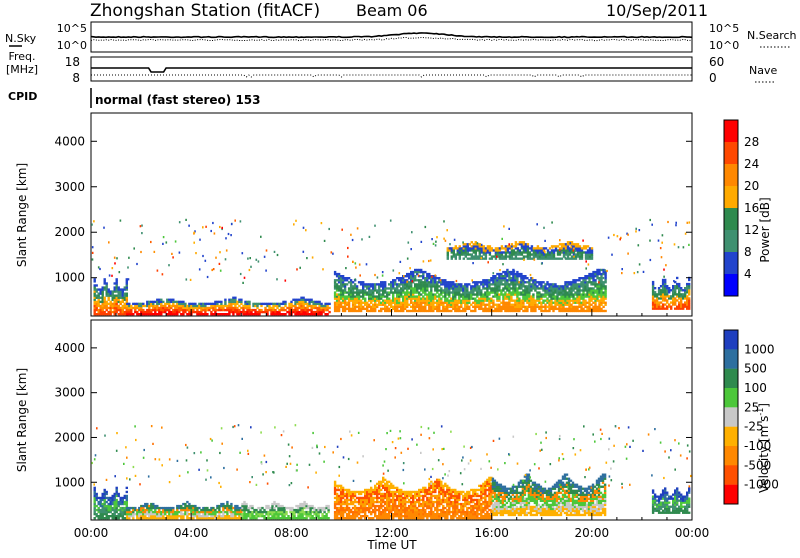 The image size is (800, 558). Describe the element at coordinates (713, 78) in the screenshot. I see `nave-tick-bottom: 0` at that location.